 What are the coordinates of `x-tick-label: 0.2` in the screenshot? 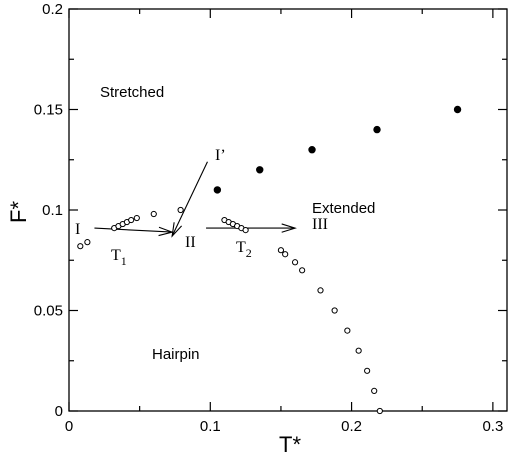 It's located at (351, 426).